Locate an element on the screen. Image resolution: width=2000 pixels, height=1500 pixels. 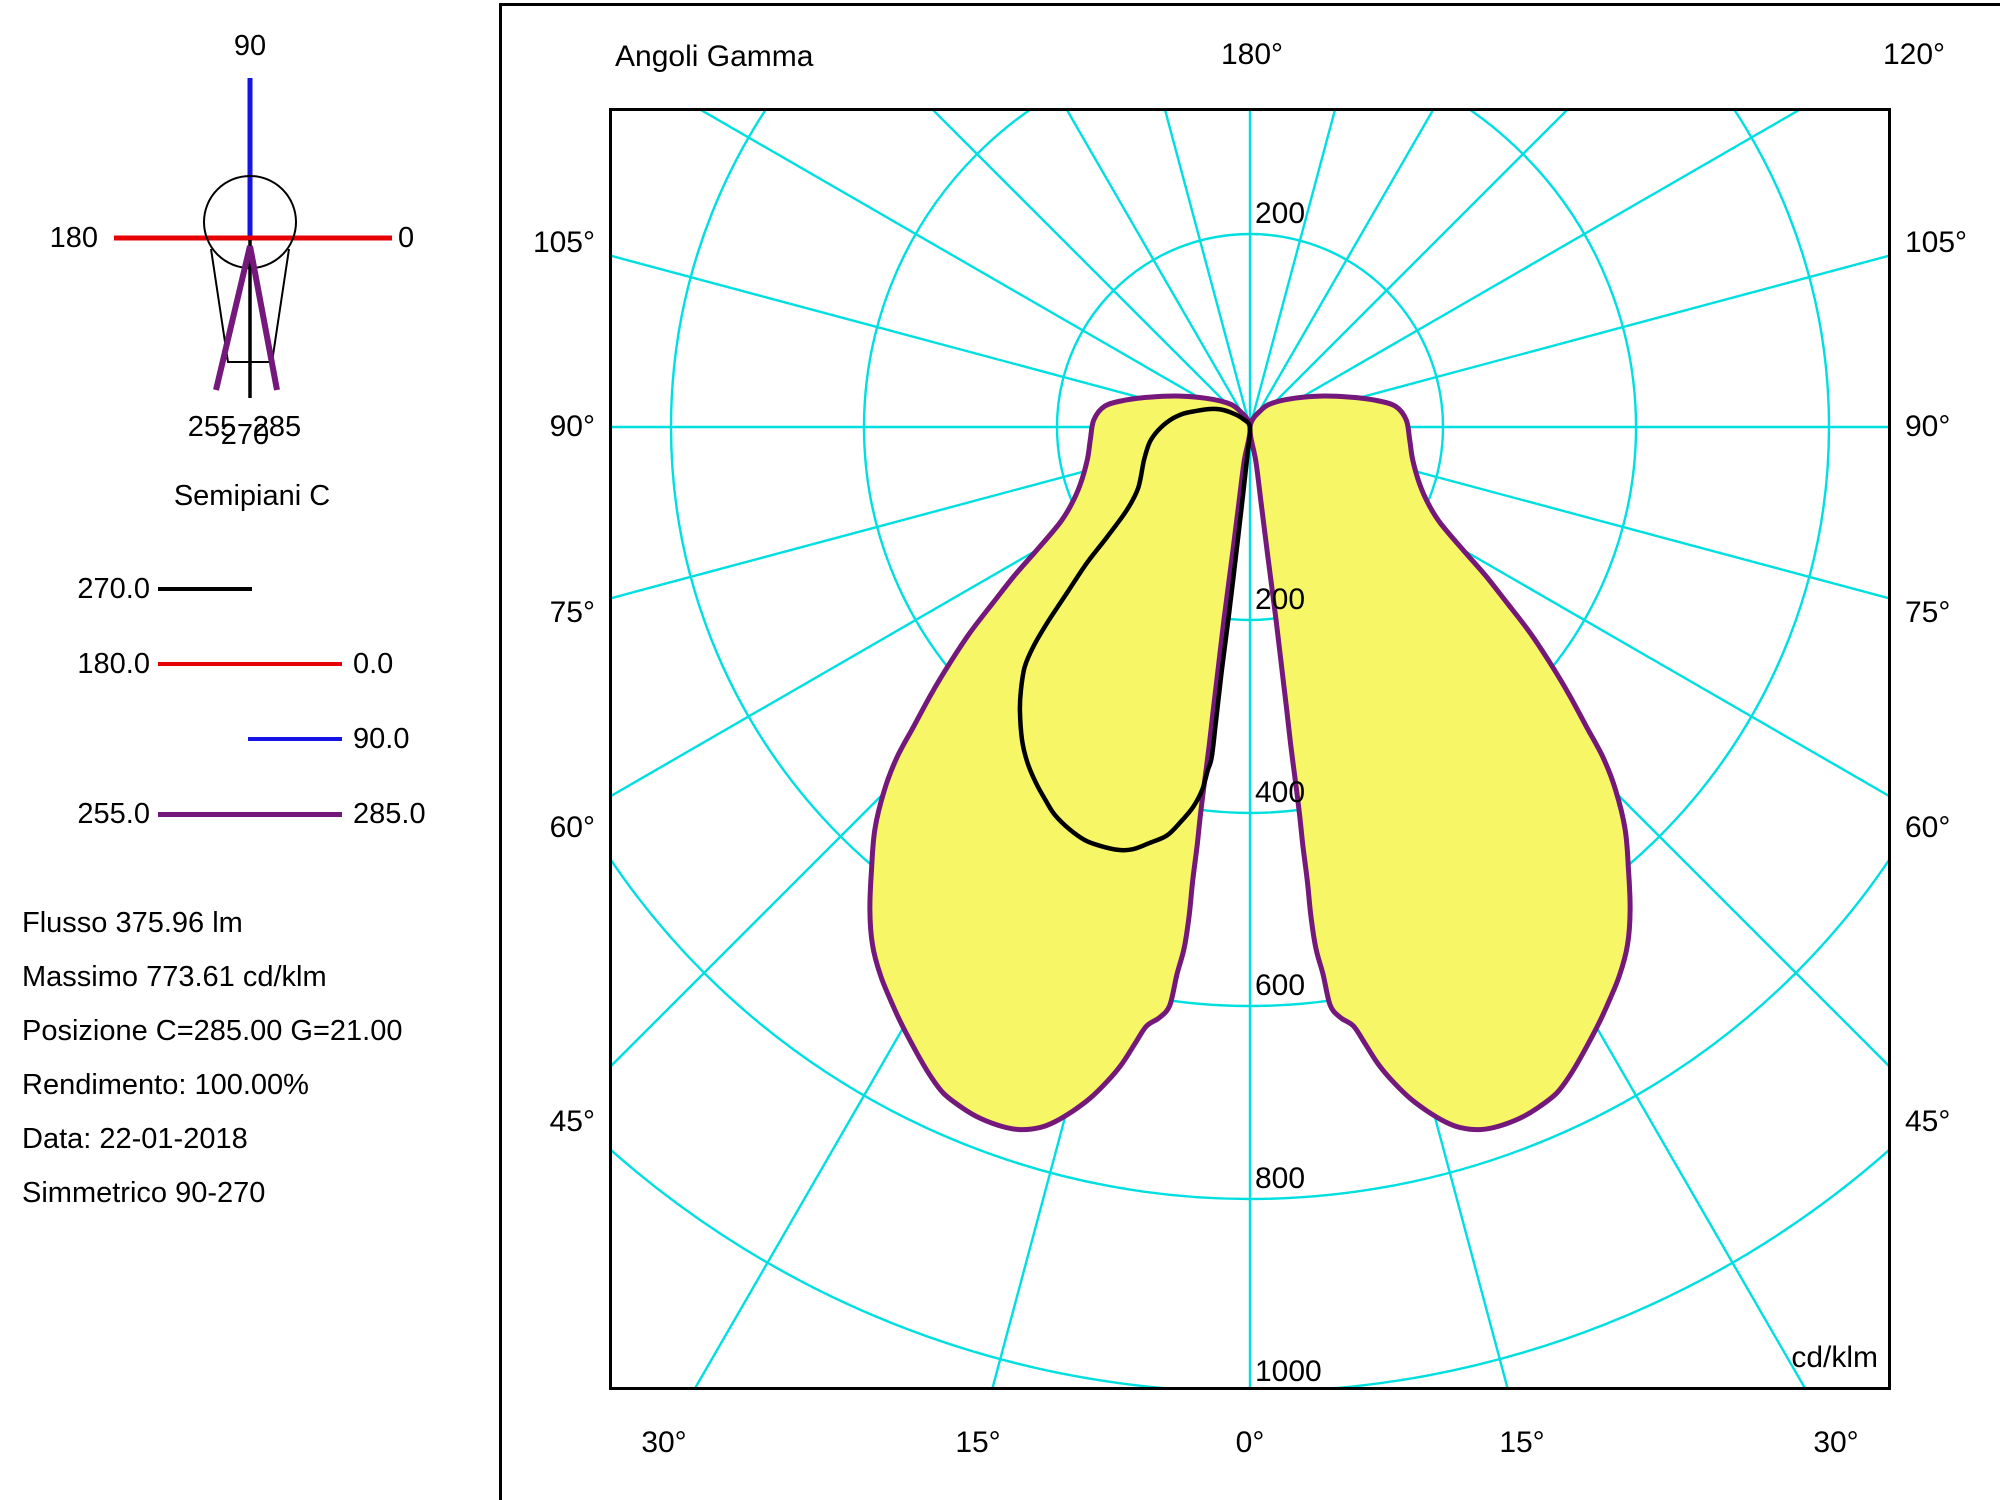
gamma-label-left-75: 75° is located at coordinates (572, 612).